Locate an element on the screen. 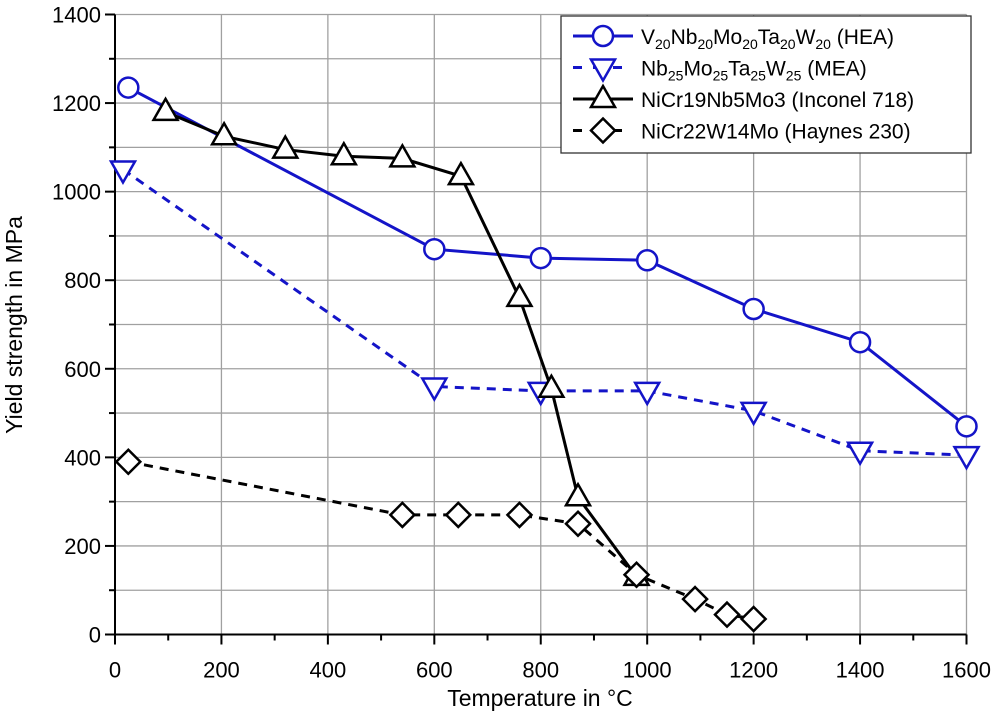 Image resolution: width=1000 pixels, height=725 pixels. legend-text: NiCr22W14Mo (Haynes 230) is located at coordinates (776, 132).